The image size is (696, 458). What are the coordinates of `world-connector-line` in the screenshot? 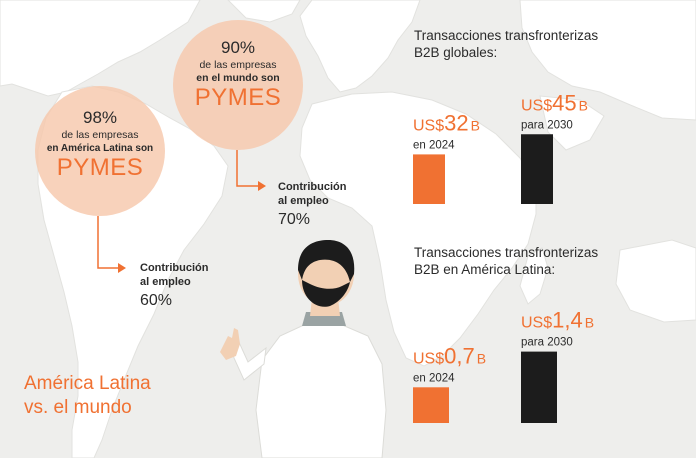 It's located at (247, 168).